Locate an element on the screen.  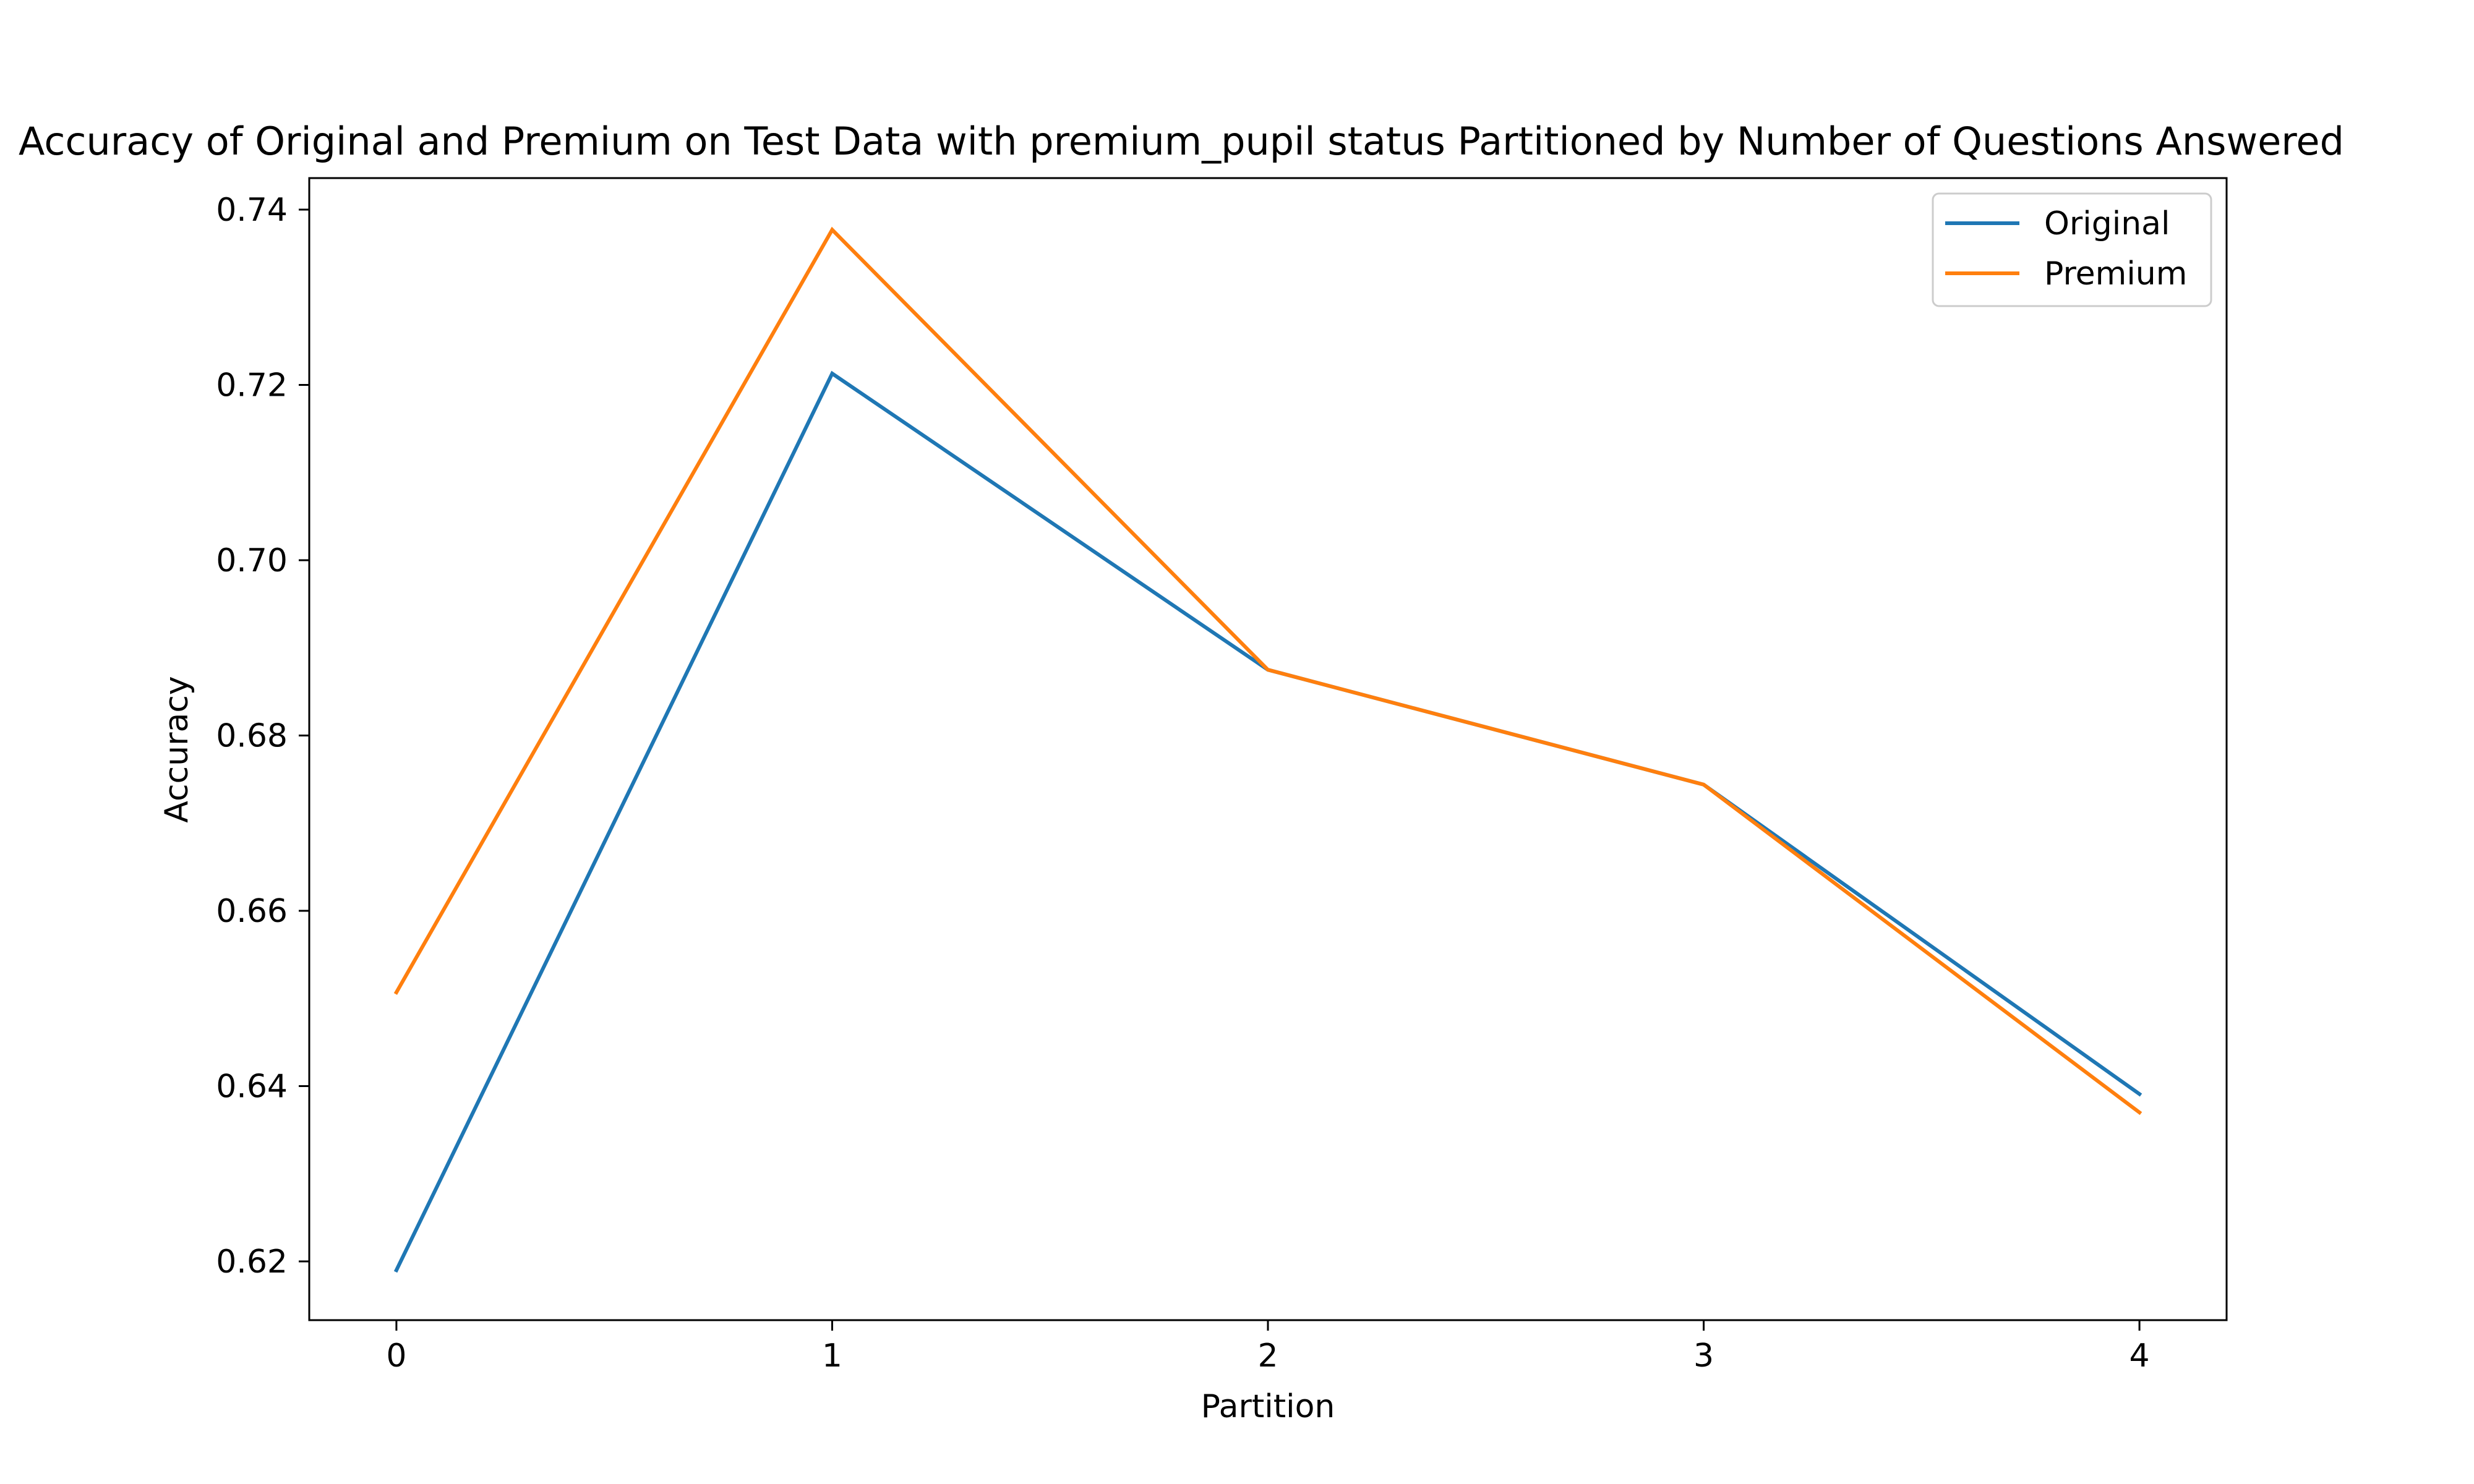
y-tick-label: 0.66 is located at coordinates (252, 911).